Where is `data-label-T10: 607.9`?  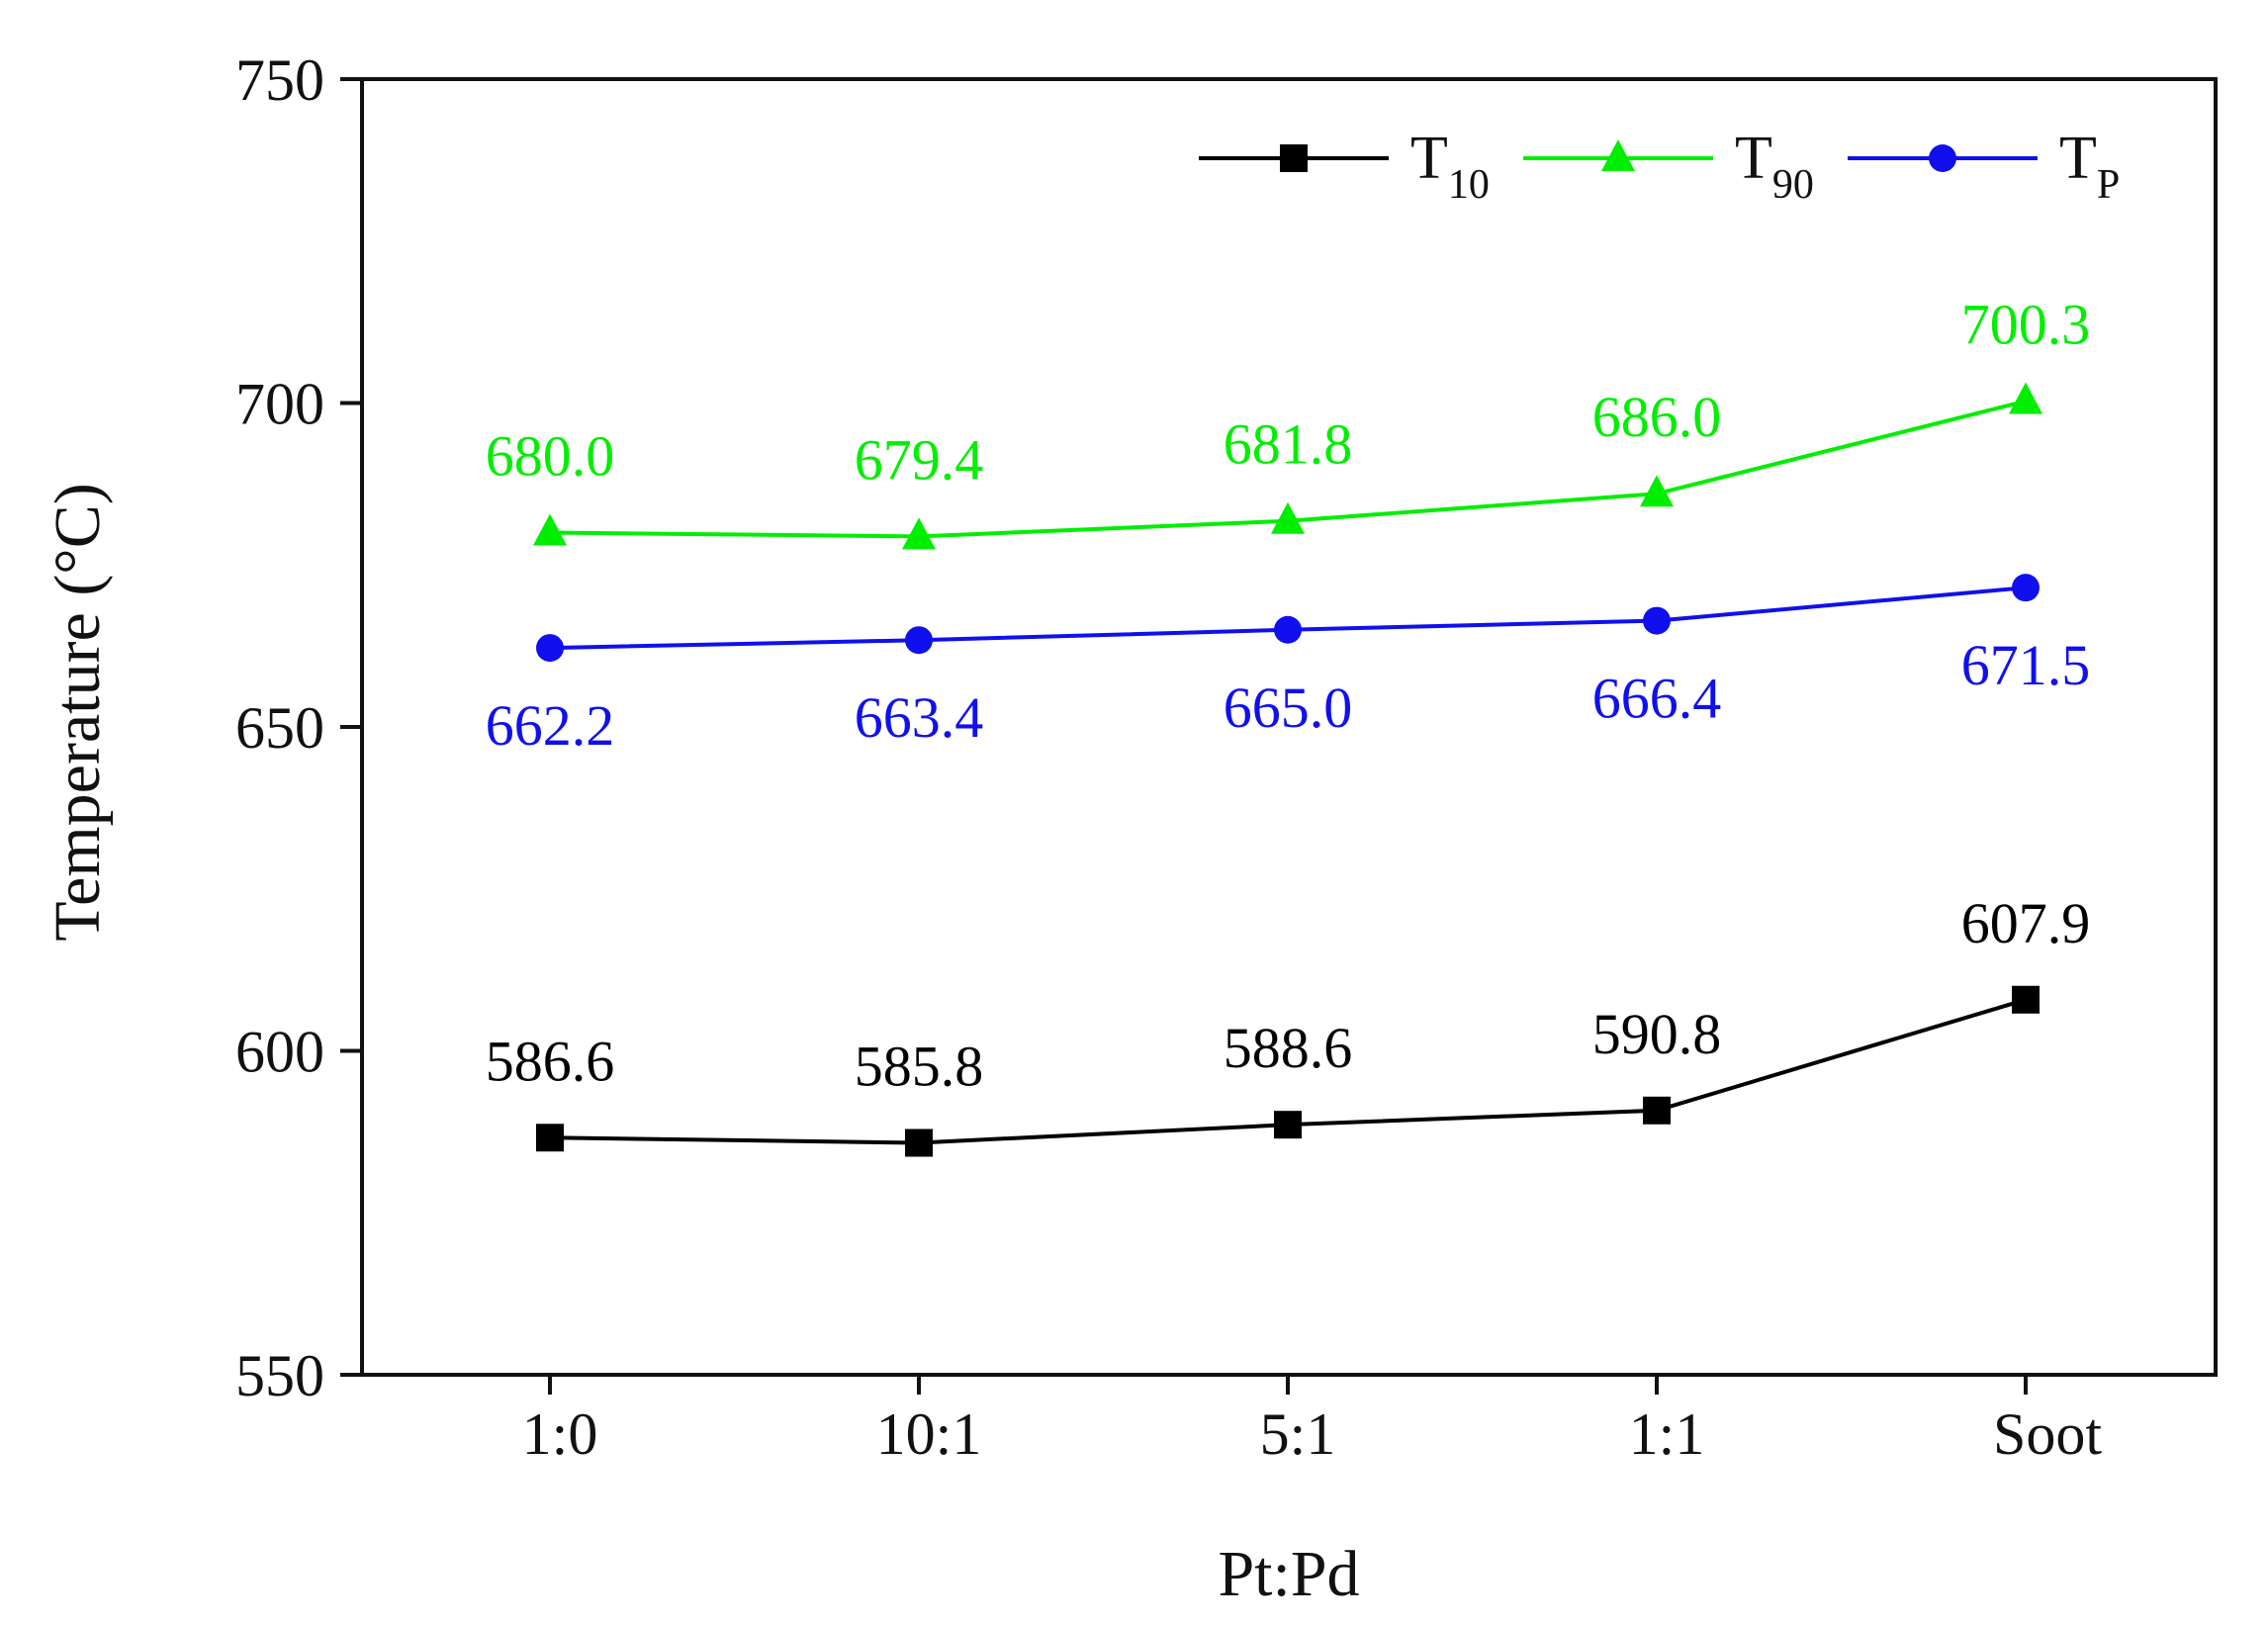
data-label-T10: 607.9 is located at coordinates (2026, 923).